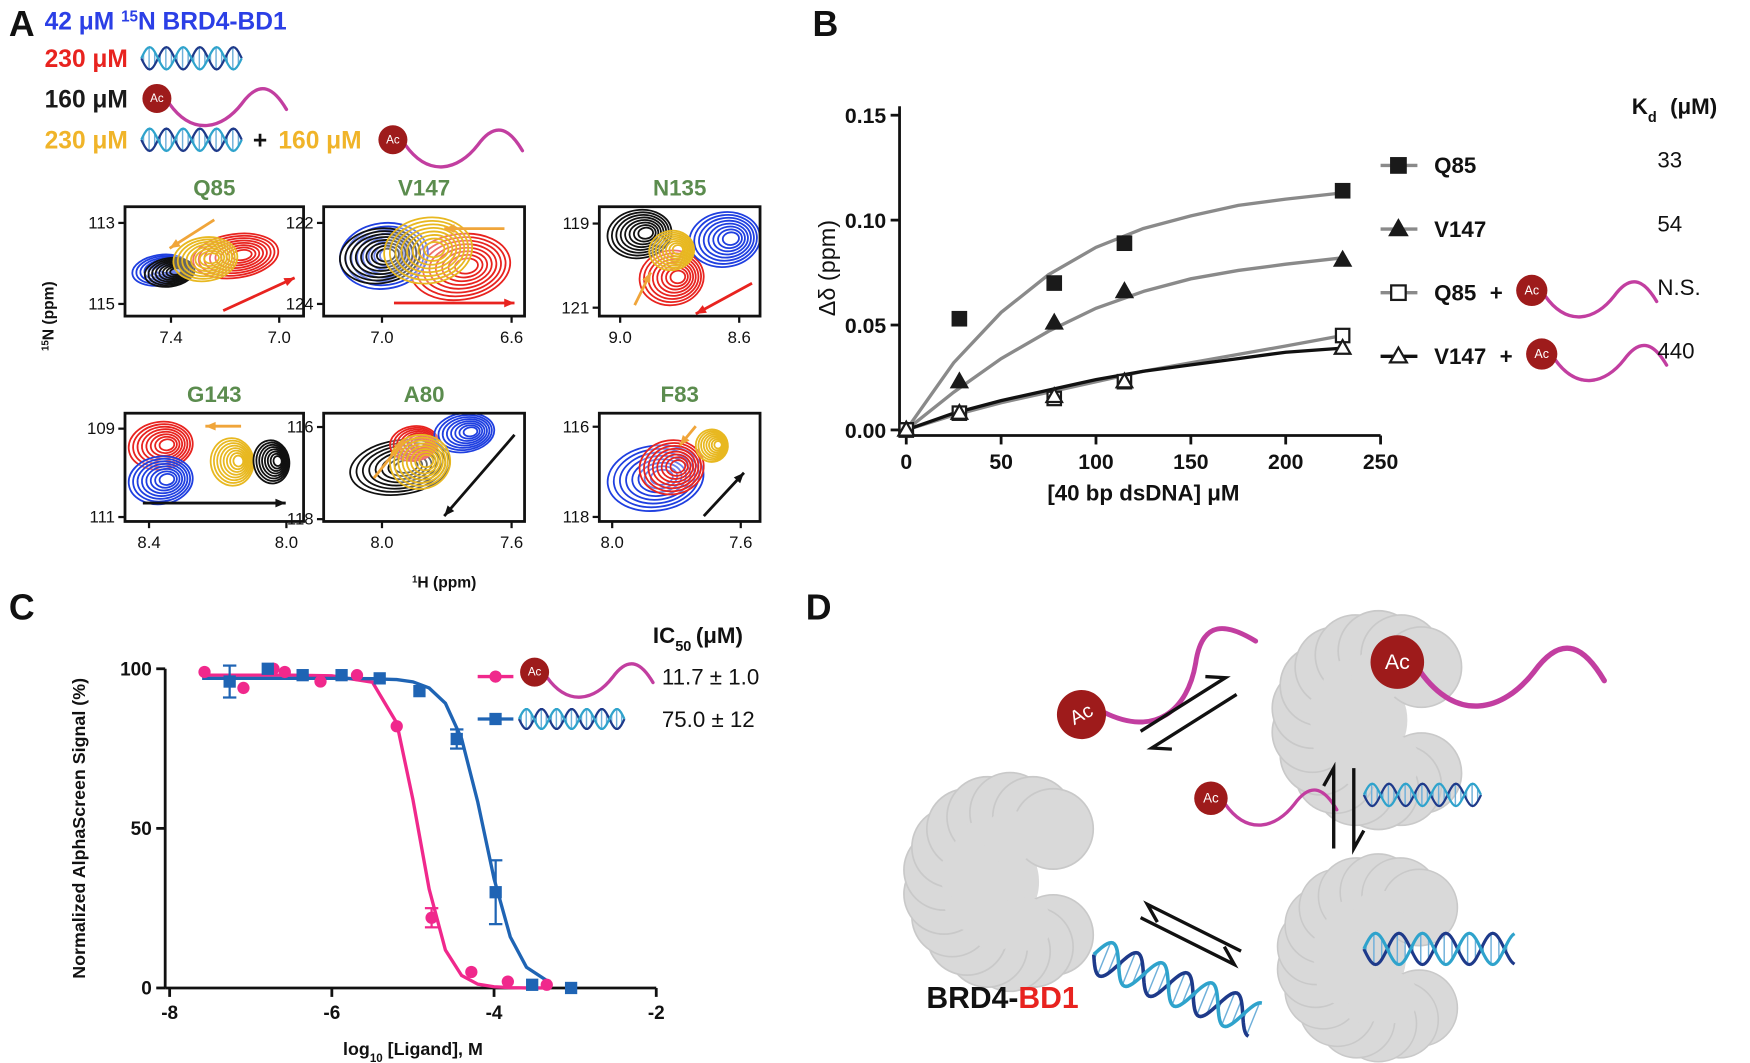  Describe the element at coordinates (1190, 462) in the screenshot. I see `x-tick-label: 150` at that location.